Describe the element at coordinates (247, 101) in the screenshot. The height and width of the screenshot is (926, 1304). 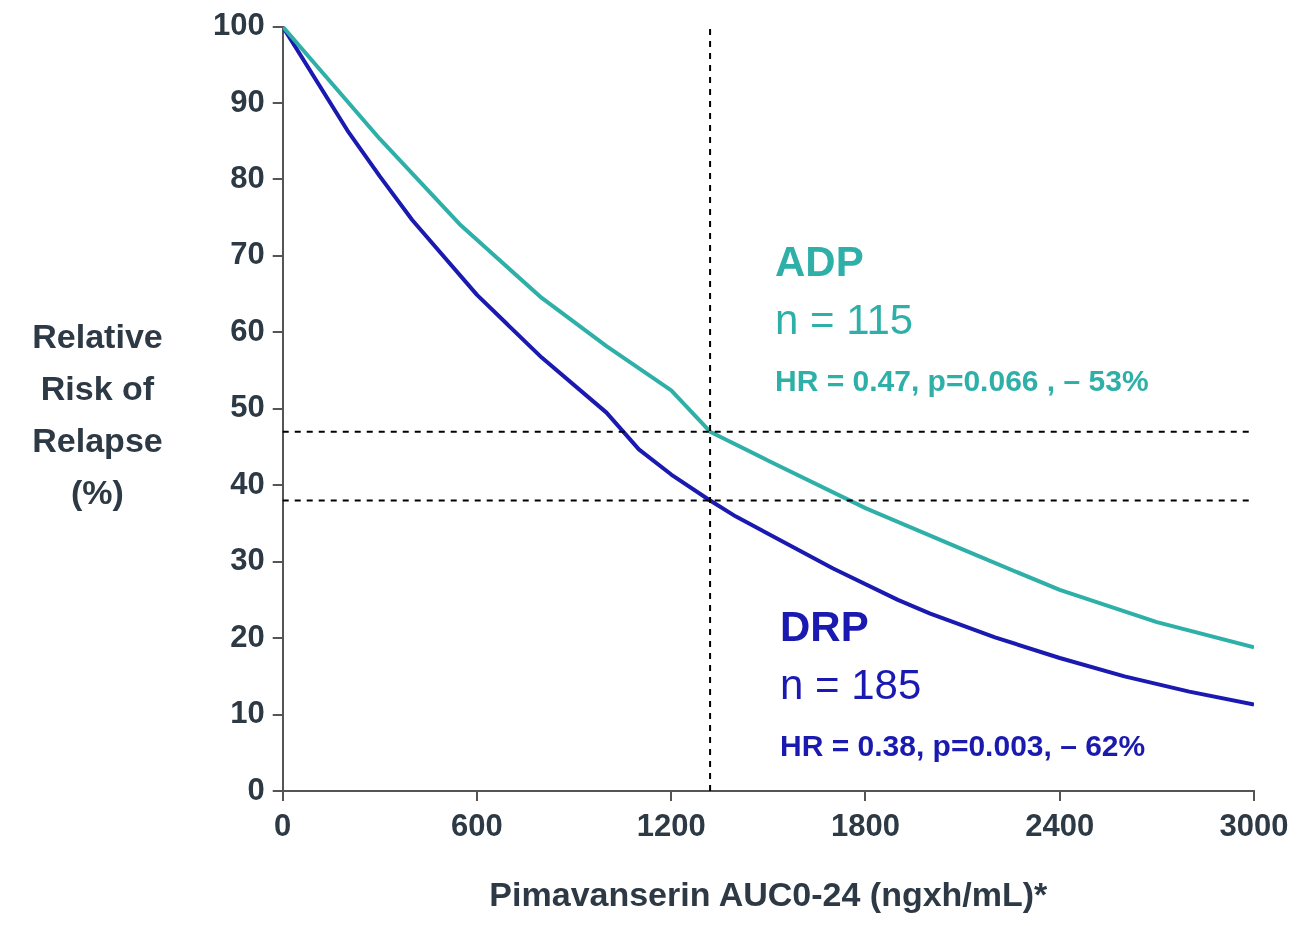
I see `y-tick-label: 90` at that location.